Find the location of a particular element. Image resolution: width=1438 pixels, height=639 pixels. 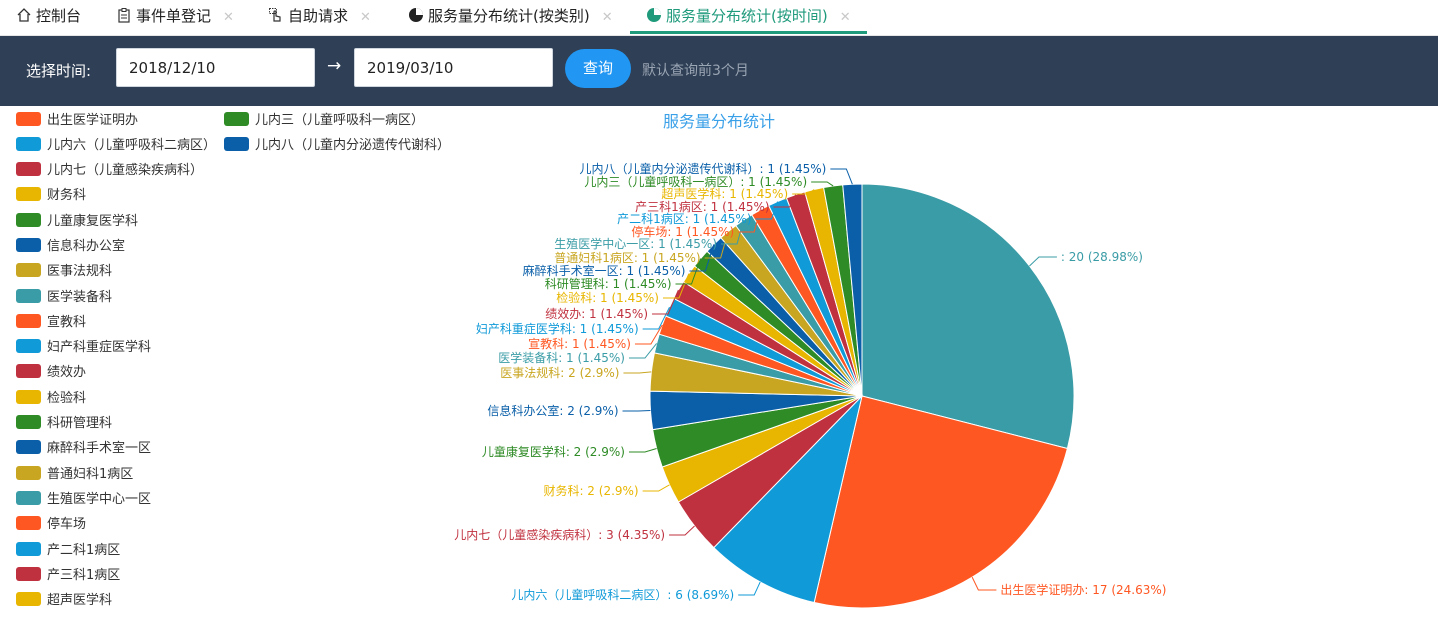

legend-item: 绩效办 is located at coordinates (51, 372).